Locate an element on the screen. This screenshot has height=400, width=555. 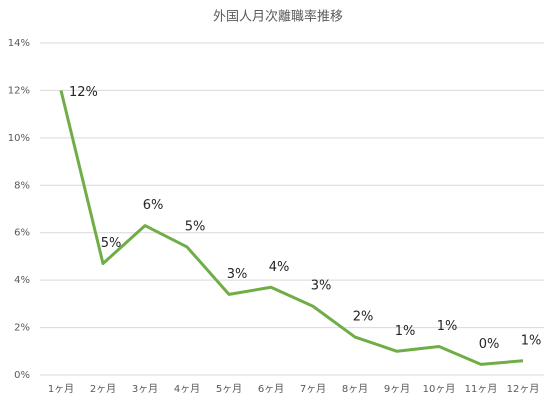
chart-title: 外国人月次離職率推移 is located at coordinates (278, 17).